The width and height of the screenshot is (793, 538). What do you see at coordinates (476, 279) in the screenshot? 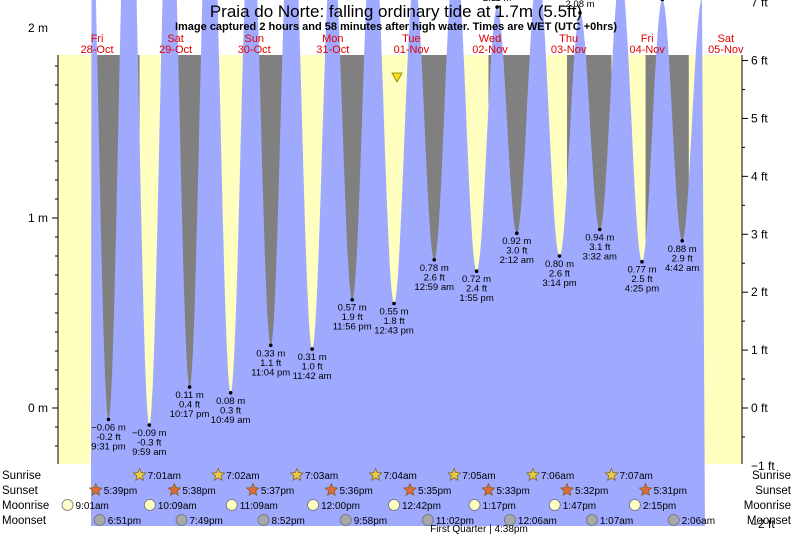
I see `extreme-label: 0.72 m` at bounding box center [476, 279].